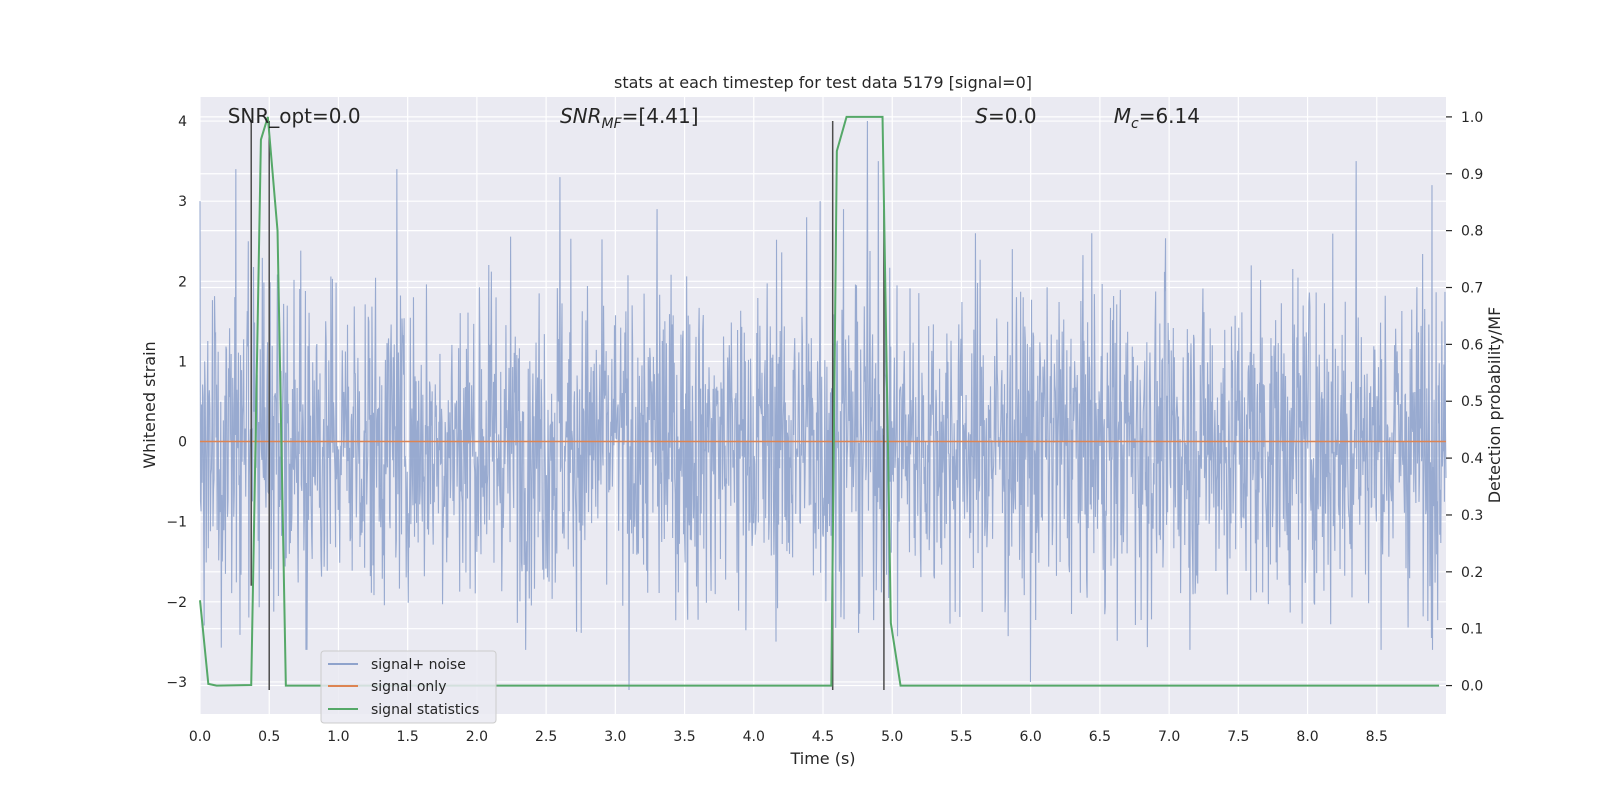 The image size is (1600, 804). Describe the element at coordinates (200, 737) in the screenshot. I see `x-tick-label: 0.0` at that location.